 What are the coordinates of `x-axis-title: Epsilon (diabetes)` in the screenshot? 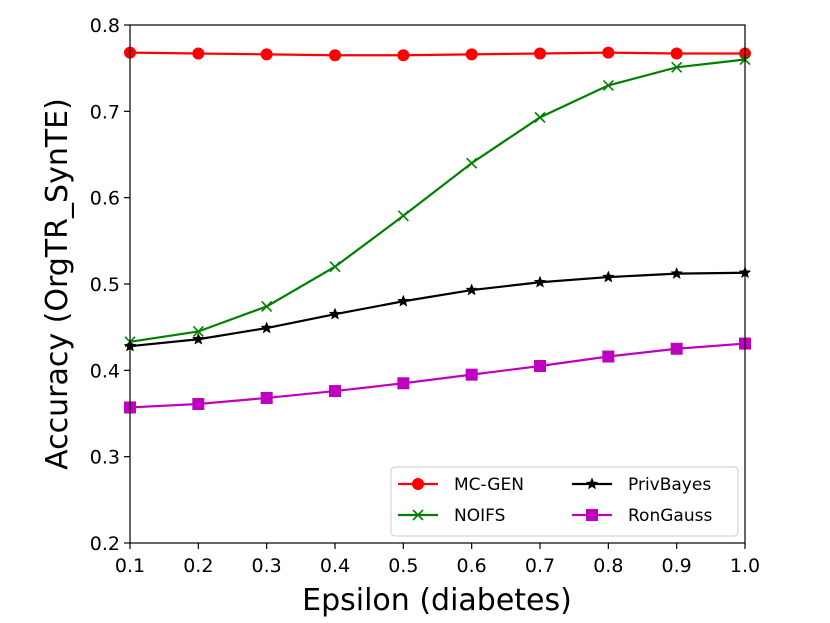 It's located at (437, 600).